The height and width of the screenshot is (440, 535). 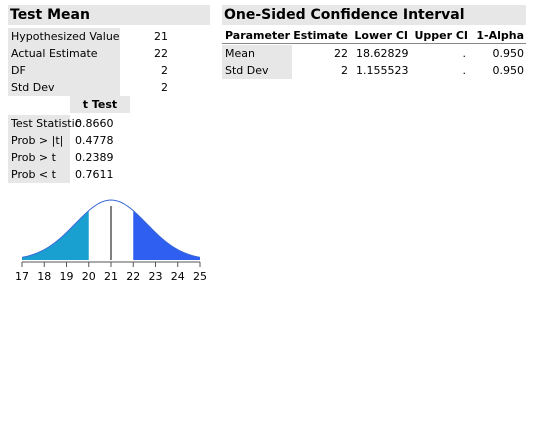 I want to click on ci-mean-estimate: 22, so click(x=341, y=53).